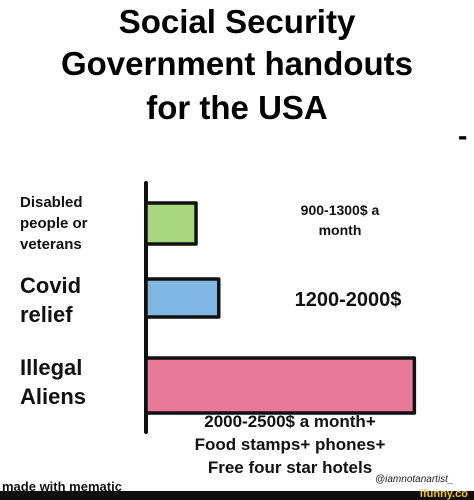 This screenshot has height=500, width=474. I want to click on title-line-1: Social Security, so click(237, 21).